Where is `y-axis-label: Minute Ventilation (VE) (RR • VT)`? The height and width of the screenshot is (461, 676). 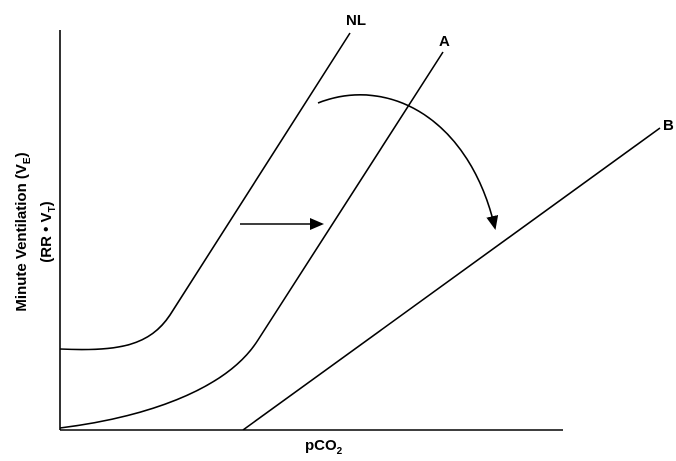
y-axis-label: Minute Ventilation (VE) (RR • VT) is located at coordinates (35, 231).